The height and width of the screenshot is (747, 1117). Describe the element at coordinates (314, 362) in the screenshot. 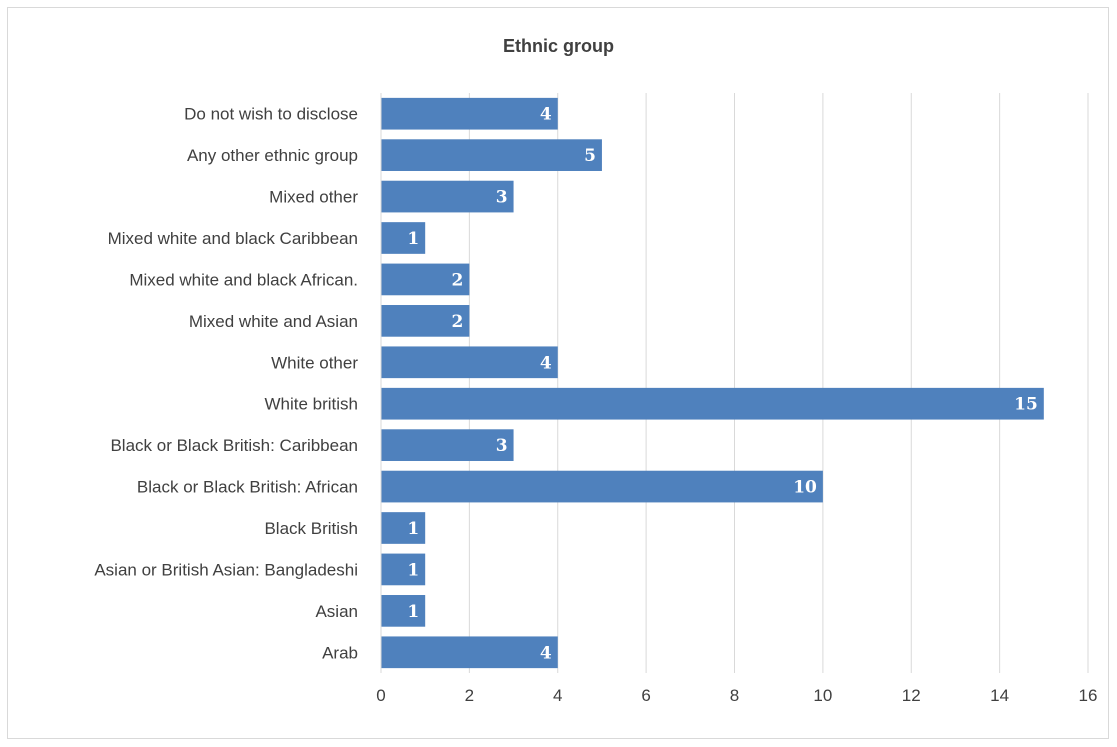

I see `category-label-6: White other` at that location.